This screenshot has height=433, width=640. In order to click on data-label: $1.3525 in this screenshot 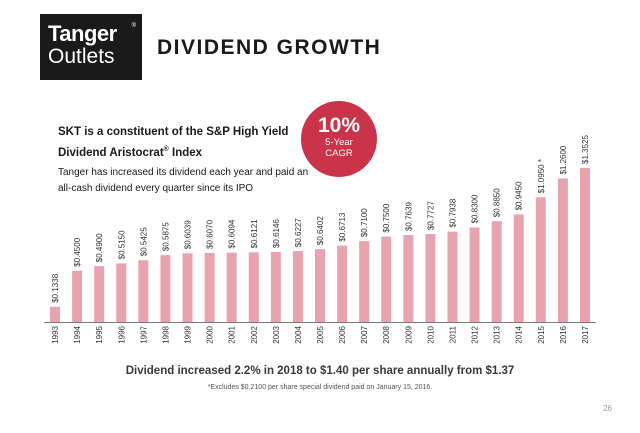, I will do `click(585, 149)`.